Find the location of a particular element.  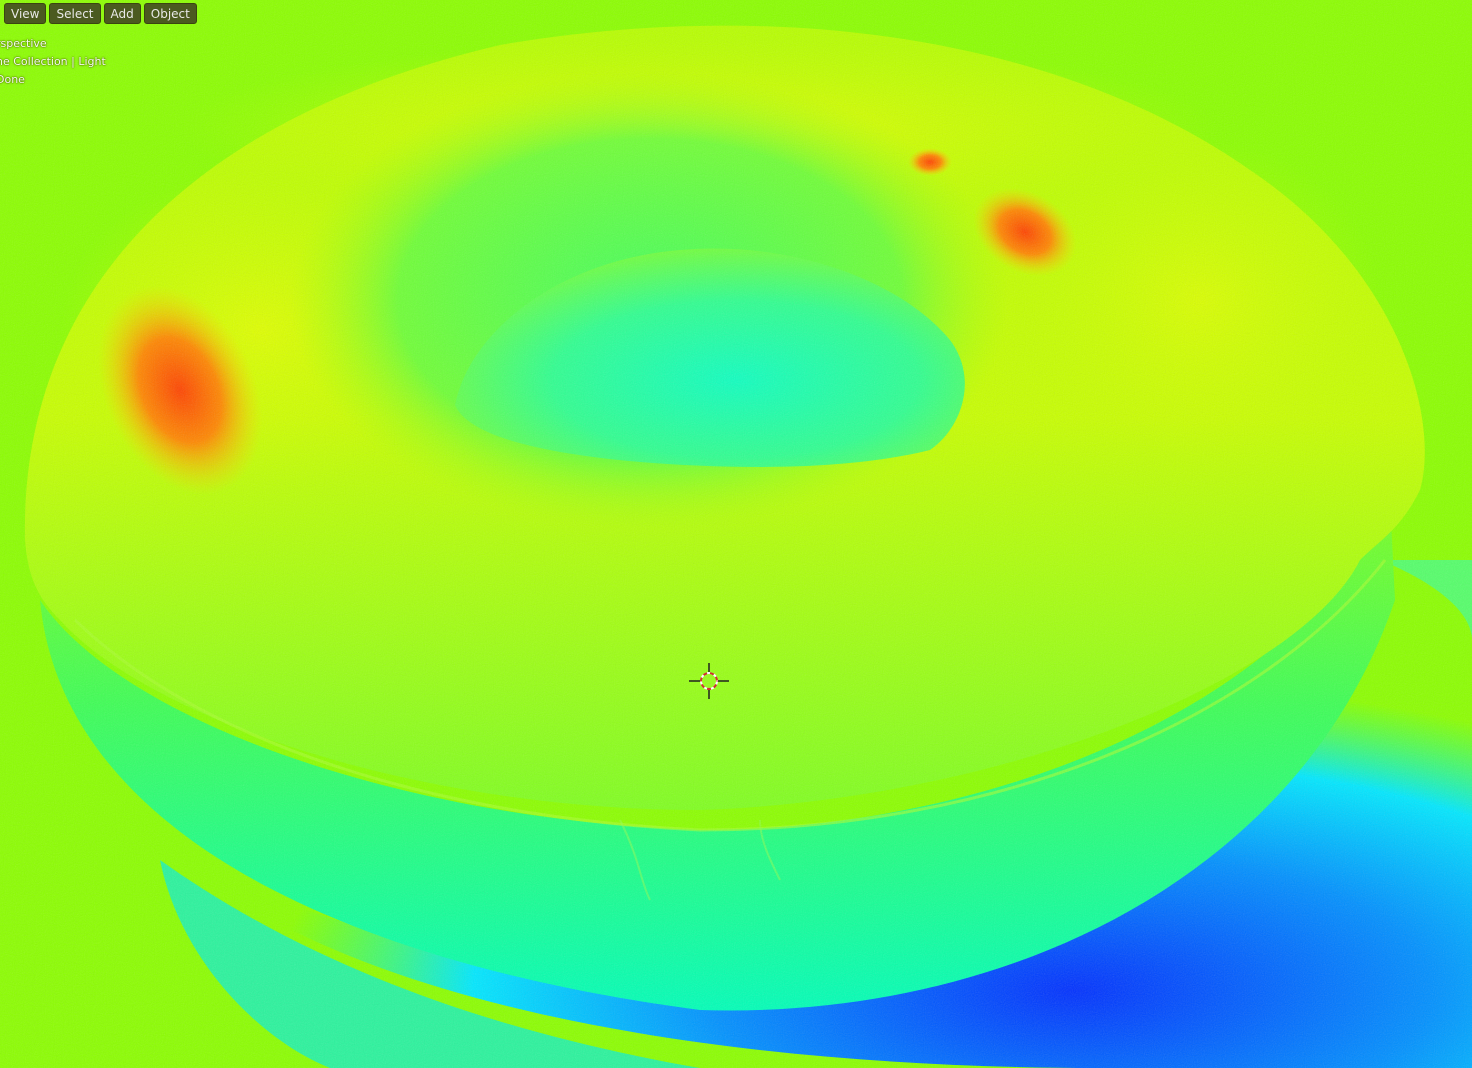

collection-label: ne Collection | Light is located at coordinates (53, 61).